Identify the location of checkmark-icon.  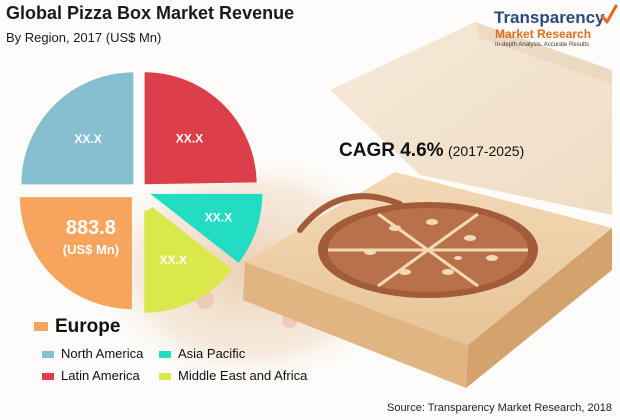
(609, 14).